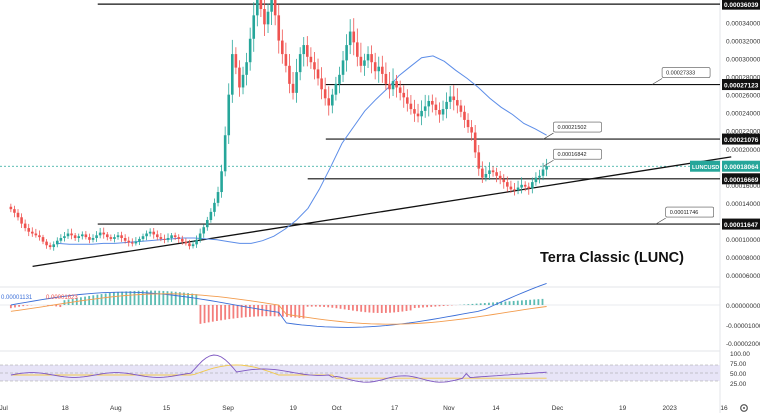 The width and height of the screenshot is (760, 418). Describe the element at coordinates (337, 408) in the screenshot. I see `time-axis-label: Oct` at that location.